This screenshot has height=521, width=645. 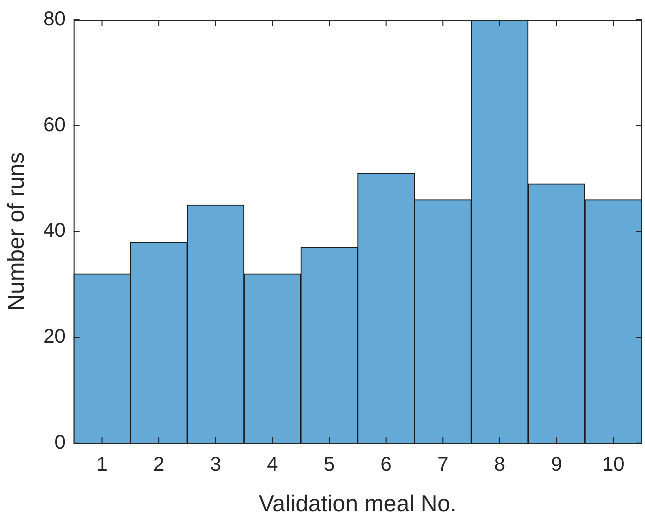 What do you see at coordinates (16, 231) in the screenshot?
I see `y-axis-title: Number of runs` at bounding box center [16, 231].